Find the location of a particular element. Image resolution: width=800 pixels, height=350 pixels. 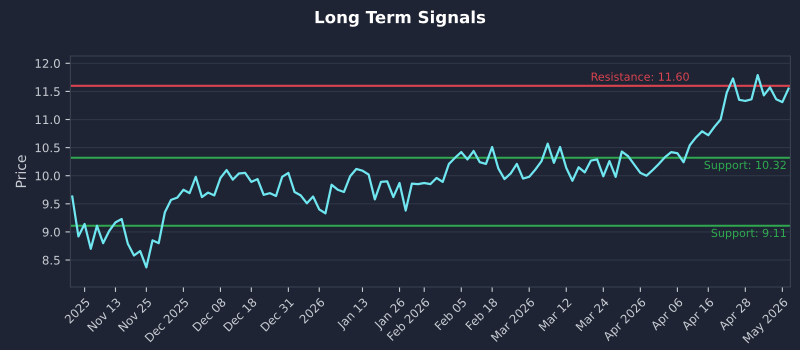

y-tick-label: 9.5 is located at coordinates (51, 204).